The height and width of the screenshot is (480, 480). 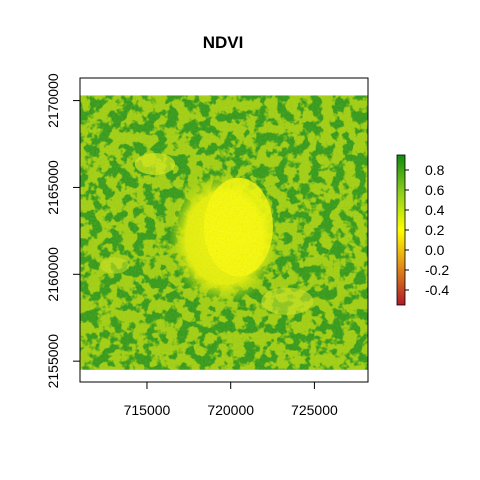 What do you see at coordinates (53, 361) in the screenshot?
I see `y-tick-label: 2155000` at bounding box center [53, 361].